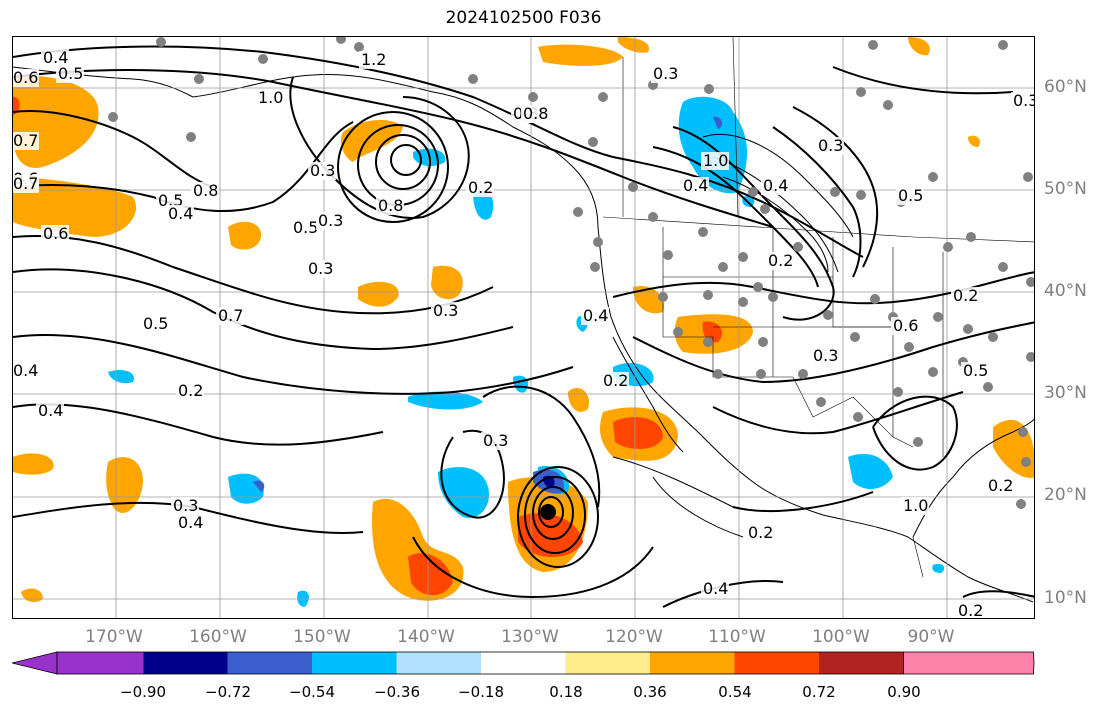 Image resolution: width=1105 pixels, height=712 pixels. Describe the element at coordinates (737, 637) in the screenshot. I see `lon-label: 110°W` at that location.